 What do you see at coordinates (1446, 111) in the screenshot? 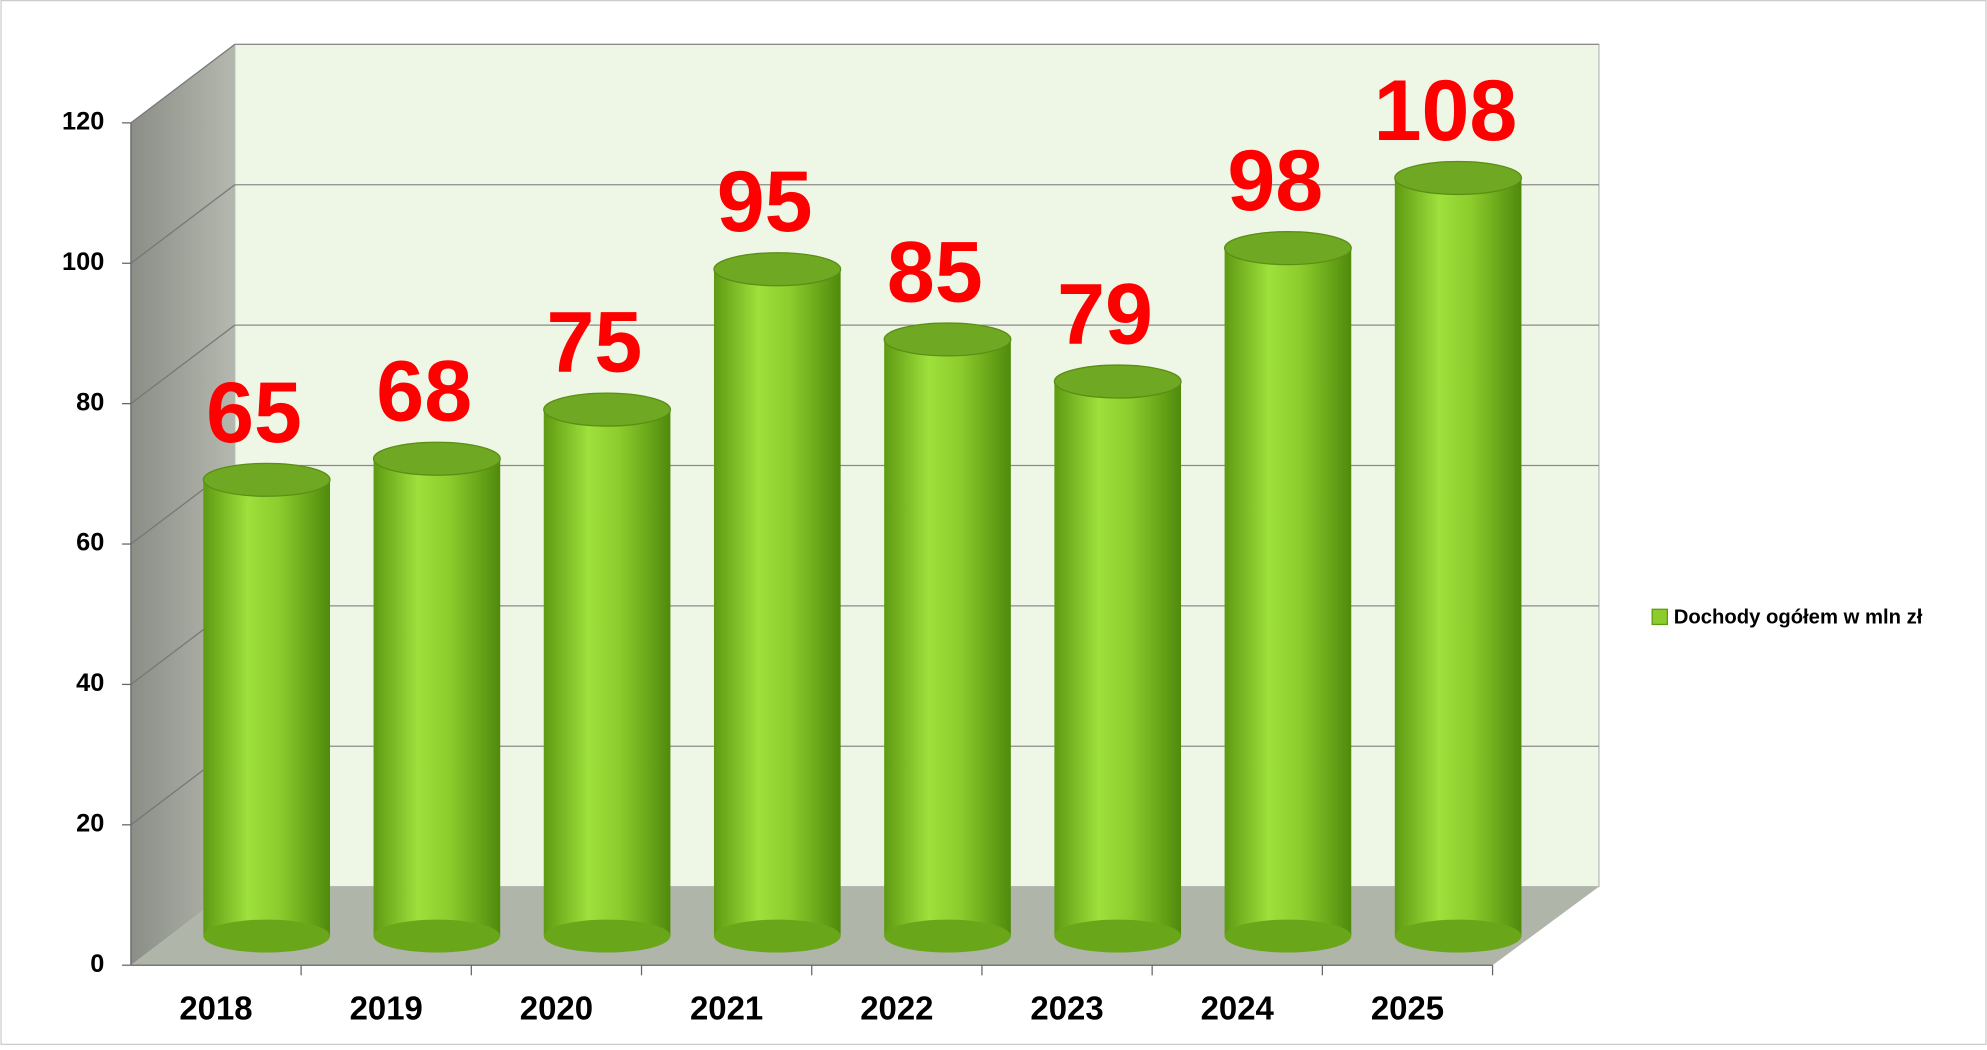
I see `value-label: 108` at bounding box center [1446, 111].